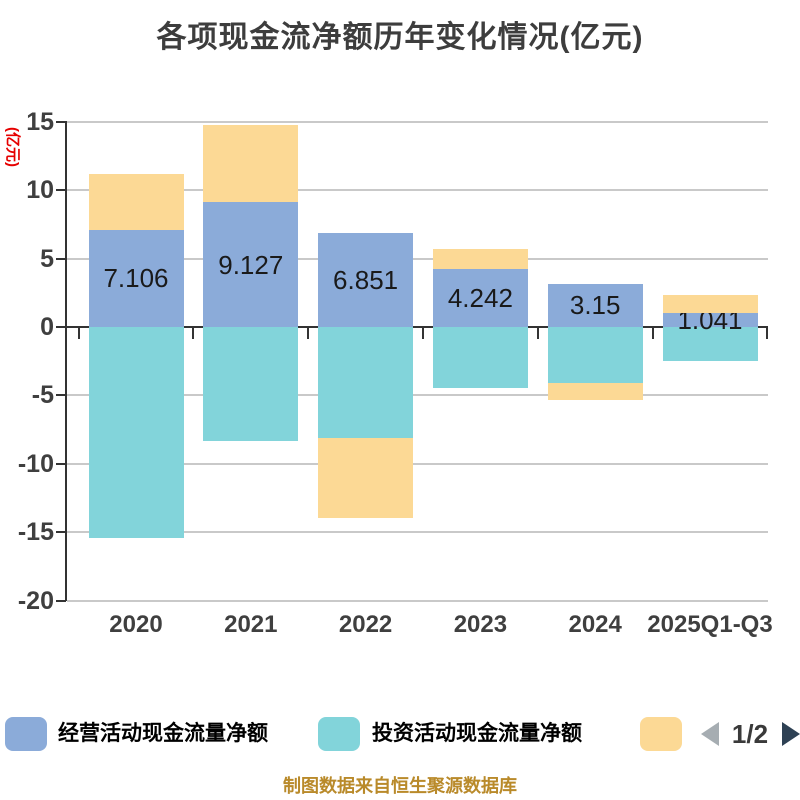 Image resolution: width=800 pixels, height=800 pixels. What do you see at coordinates (477, 733) in the screenshot?
I see `legend-item-investing: 投资活动现金流量净额` at bounding box center [477, 733].